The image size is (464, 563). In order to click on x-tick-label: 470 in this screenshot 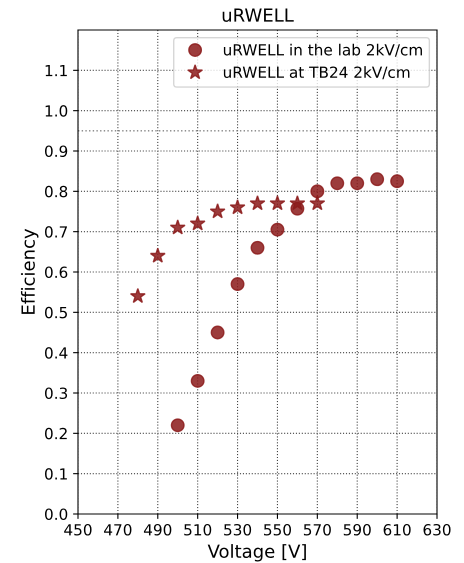, I will do `click(118, 530)`.